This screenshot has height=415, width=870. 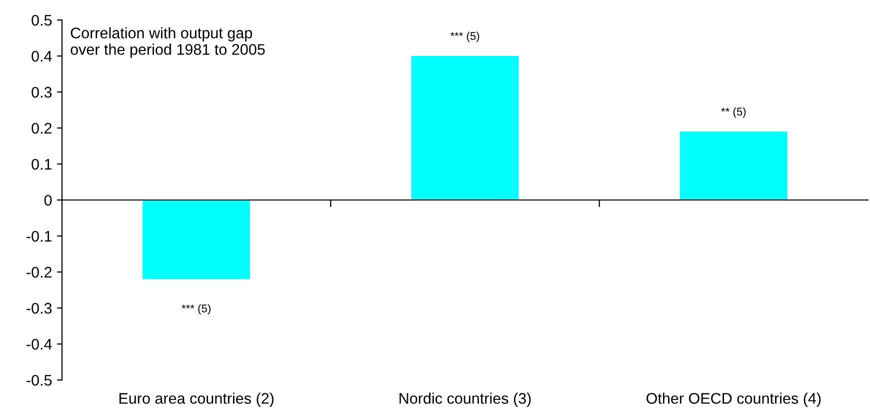 I want to click on y-tick-label: -0.1, so click(x=39, y=236).